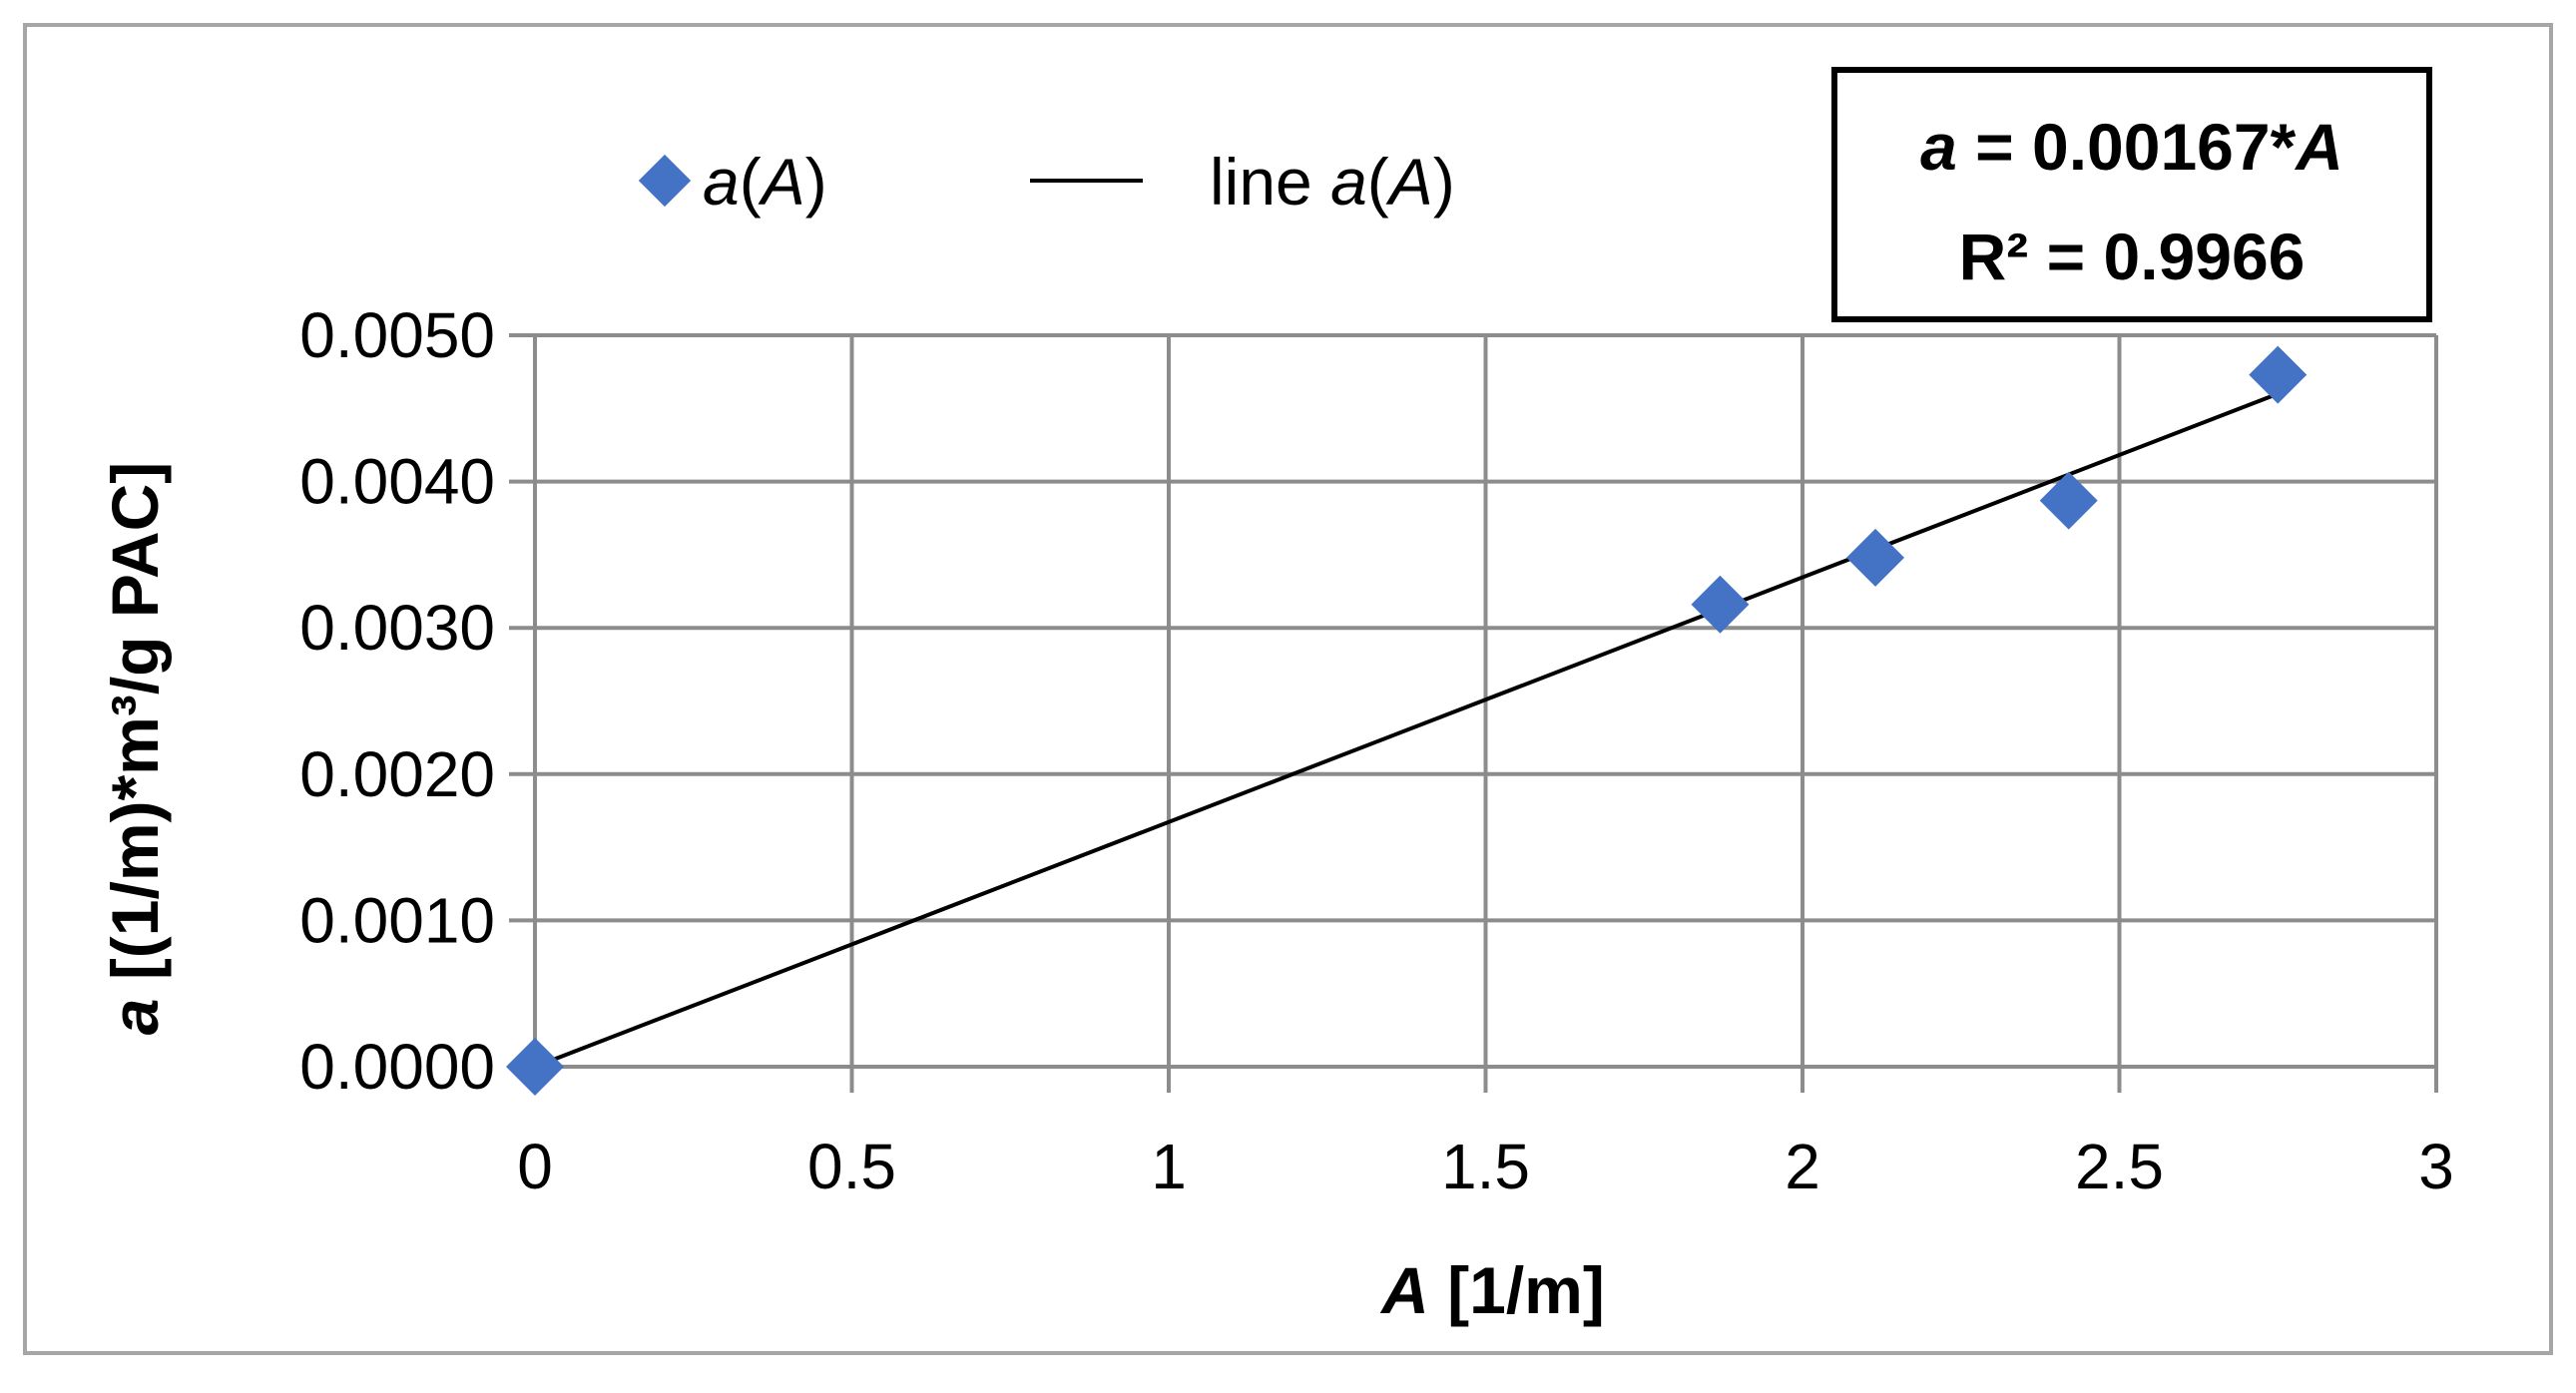 Image resolution: width=2576 pixels, height=1393 pixels. I want to click on y-axis-title: a [(1/m)*m³/g PAC], so click(135, 748).